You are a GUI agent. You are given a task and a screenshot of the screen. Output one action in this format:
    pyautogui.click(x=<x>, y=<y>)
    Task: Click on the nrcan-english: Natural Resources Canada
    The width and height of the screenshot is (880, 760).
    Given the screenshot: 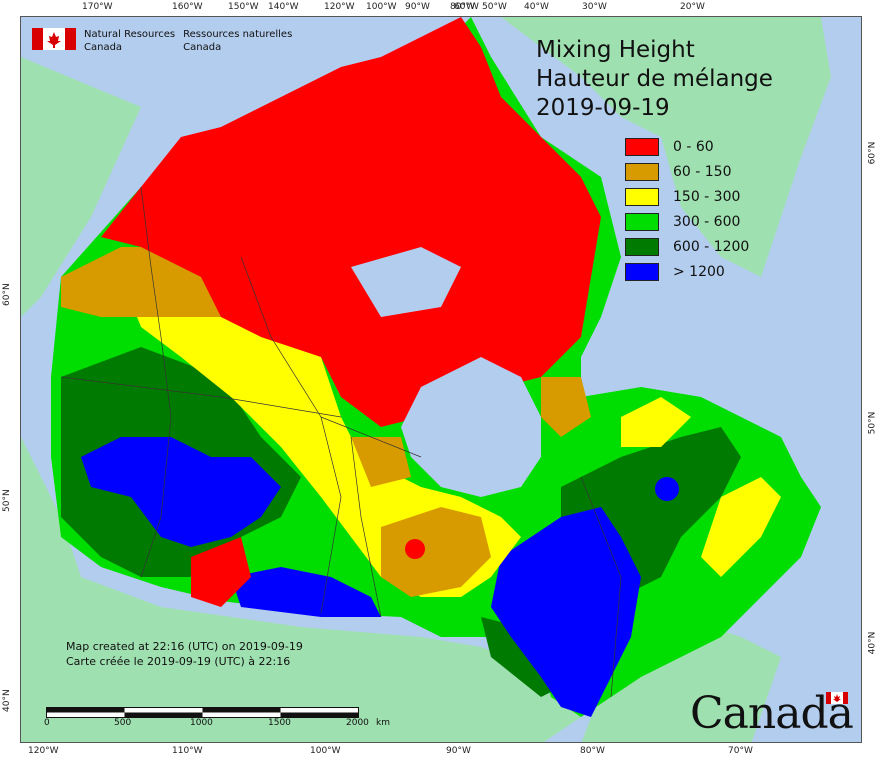 What is the action you would take?
    pyautogui.click(x=129, y=41)
    